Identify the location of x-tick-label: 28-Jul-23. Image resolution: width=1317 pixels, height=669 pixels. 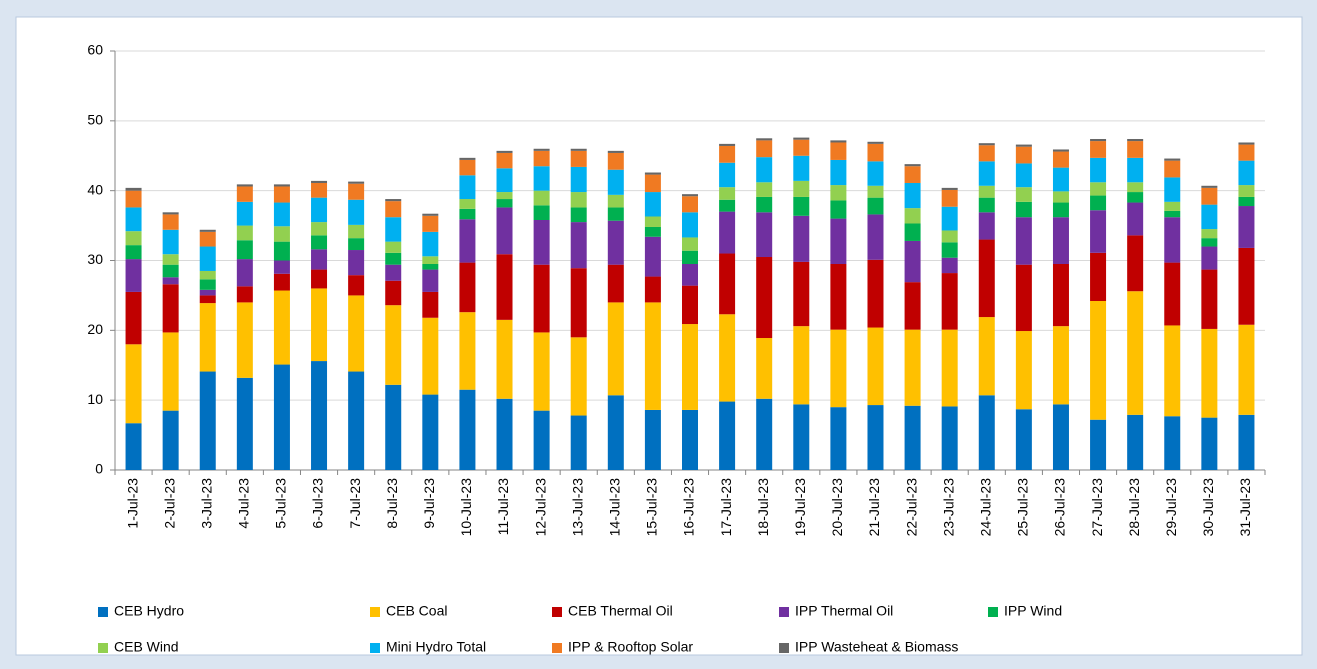
(1134, 507).